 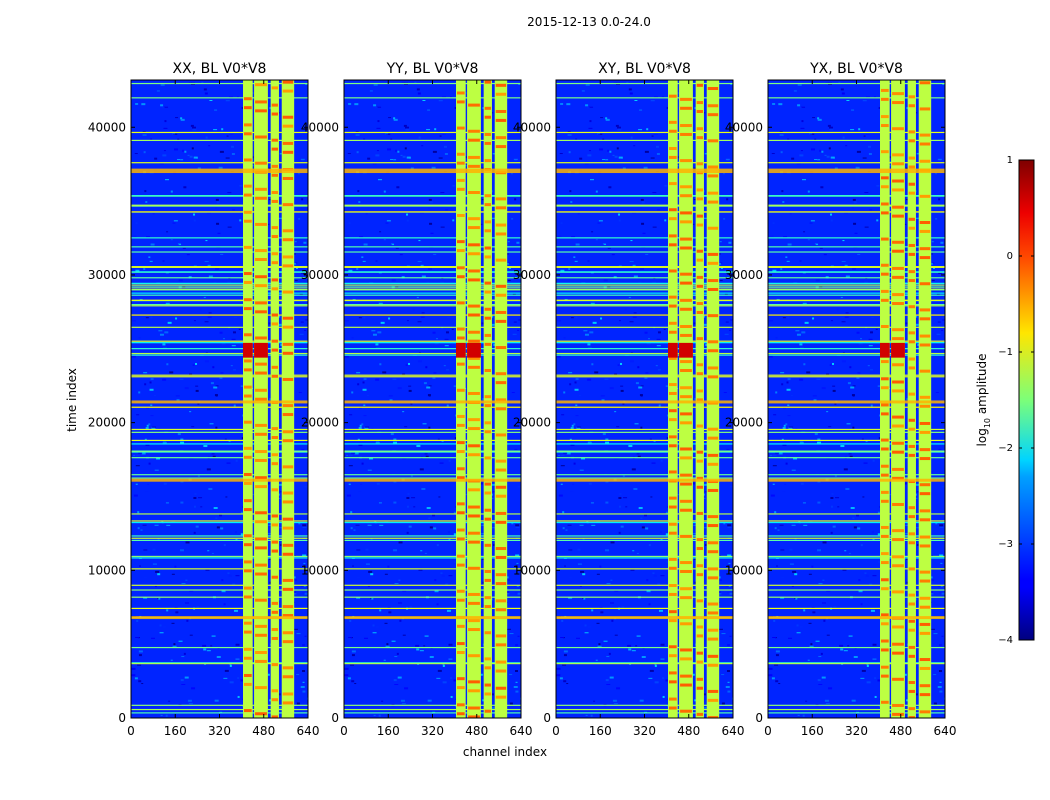 I want to click on heatmap-image, so click(x=856, y=399).